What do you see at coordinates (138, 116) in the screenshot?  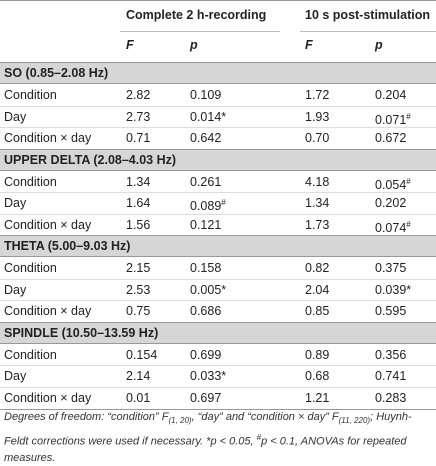 I see `cell: 2.73` at bounding box center [138, 116].